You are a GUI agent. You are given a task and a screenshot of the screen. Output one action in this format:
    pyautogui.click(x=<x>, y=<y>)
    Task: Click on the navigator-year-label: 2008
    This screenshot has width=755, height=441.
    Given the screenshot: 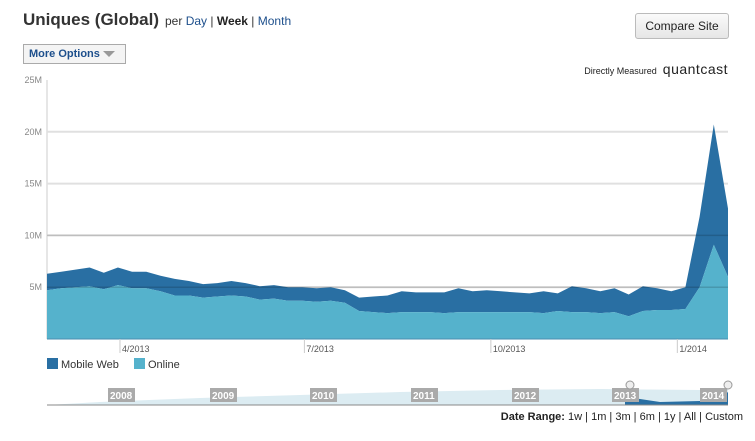 What is the action you would take?
    pyautogui.click(x=121, y=396)
    